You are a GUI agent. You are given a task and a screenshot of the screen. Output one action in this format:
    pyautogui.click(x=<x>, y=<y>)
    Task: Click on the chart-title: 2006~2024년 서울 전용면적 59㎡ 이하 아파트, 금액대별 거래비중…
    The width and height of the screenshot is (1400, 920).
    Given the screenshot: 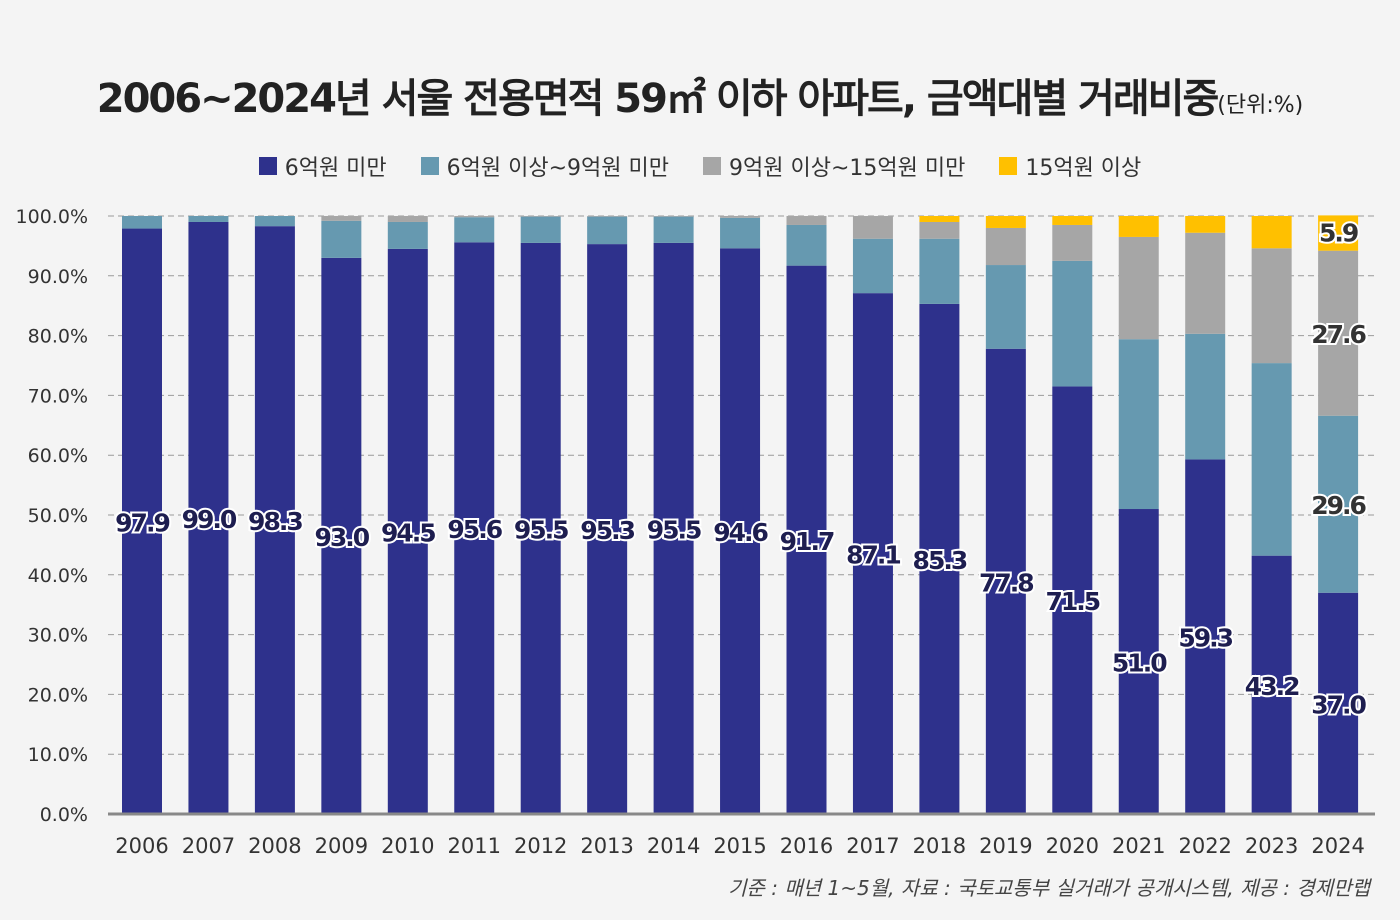 What is the action you would take?
    pyautogui.click(x=700, y=95)
    